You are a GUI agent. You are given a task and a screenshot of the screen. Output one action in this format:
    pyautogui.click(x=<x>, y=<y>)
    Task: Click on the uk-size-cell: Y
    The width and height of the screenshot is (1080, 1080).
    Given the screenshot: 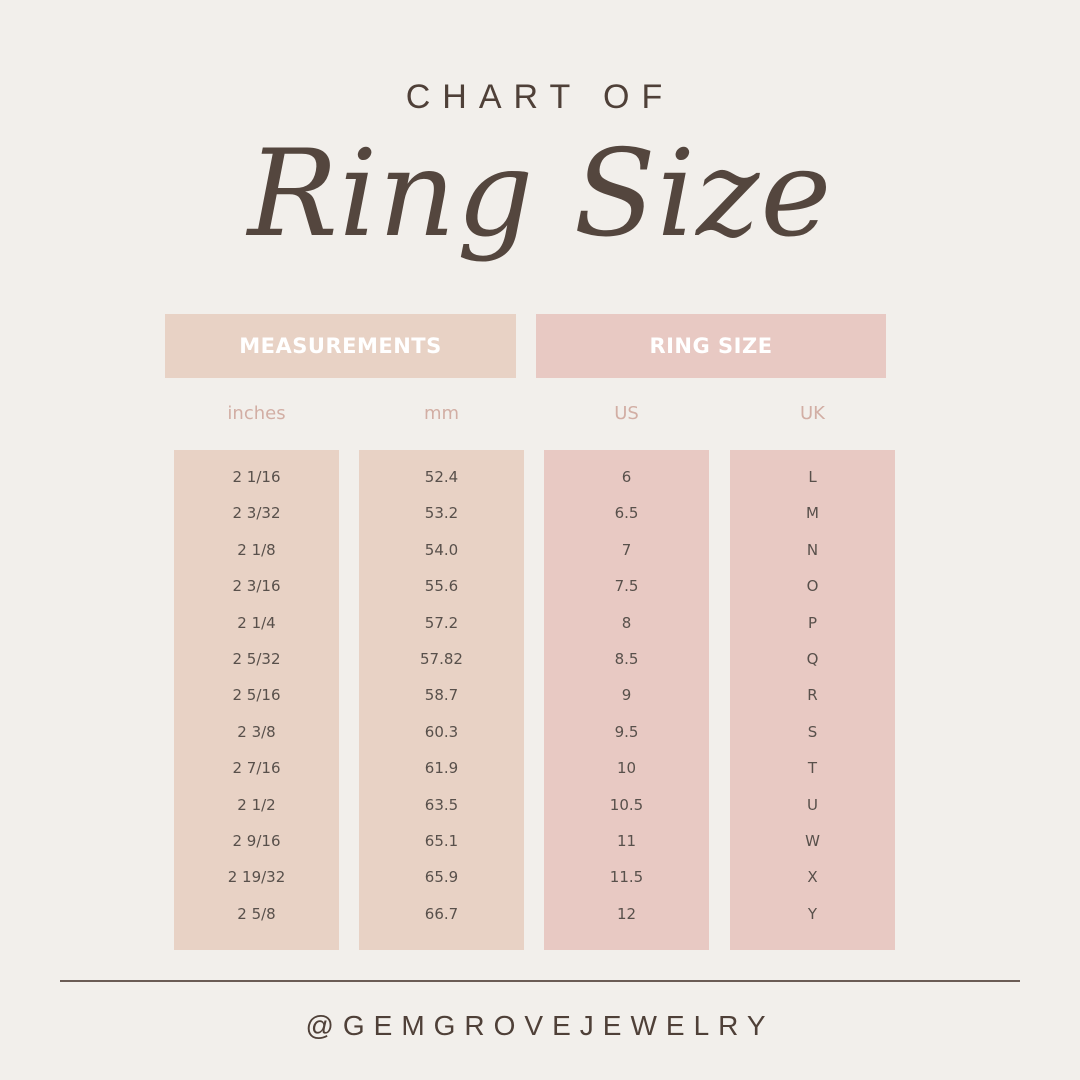 What is the action you would take?
    pyautogui.click(x=812, y=913)
    